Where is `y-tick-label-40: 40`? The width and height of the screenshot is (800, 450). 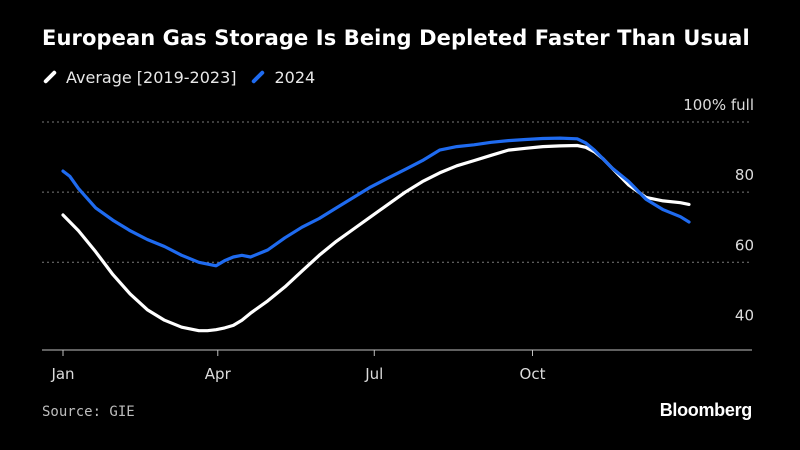 y-tick-label-40: 40 is located at coordinates (744, 315).